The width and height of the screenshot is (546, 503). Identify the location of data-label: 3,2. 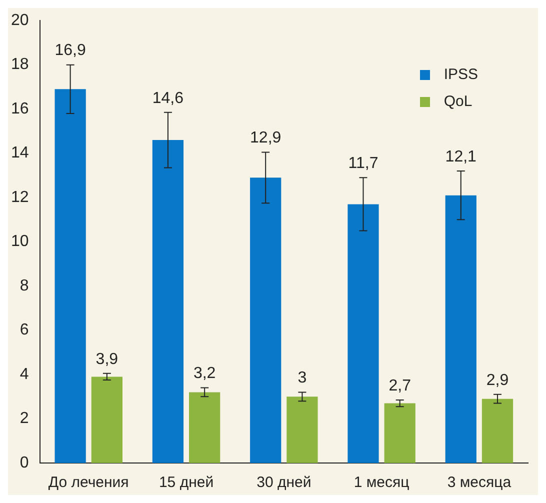
(204, 373).